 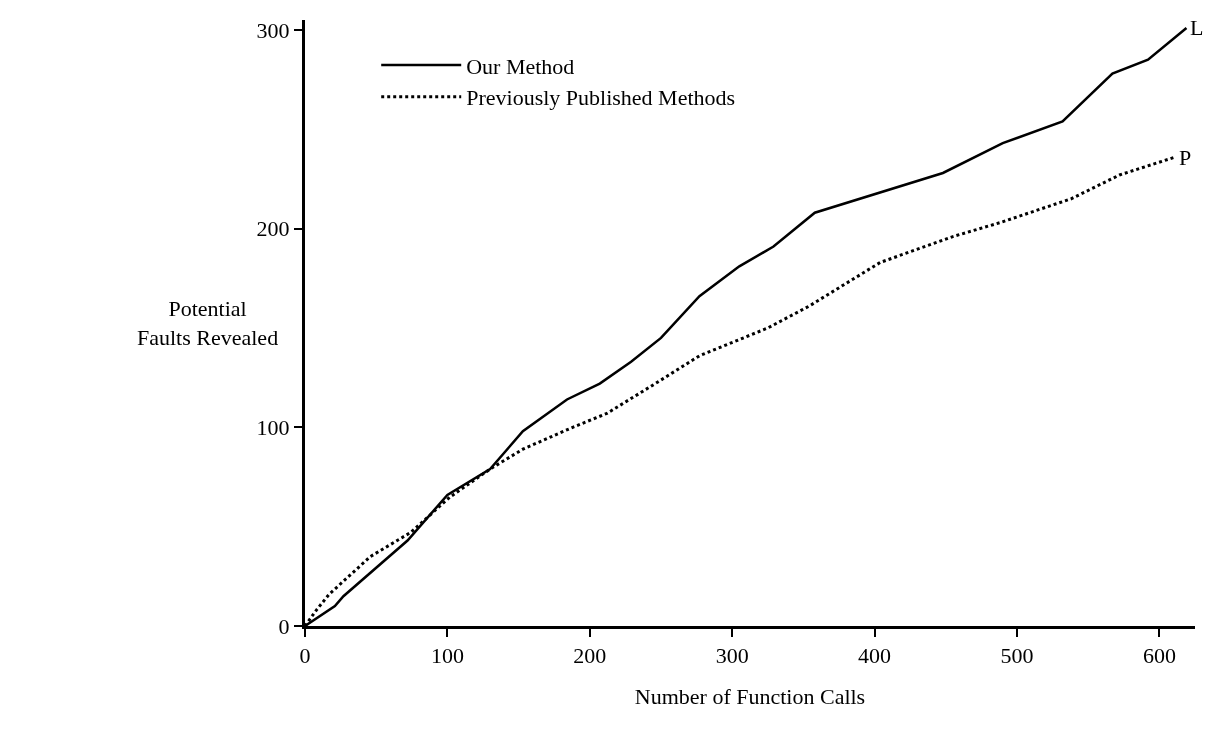 I want to click on x-tick-label: 100, so click(x=447, y=656).